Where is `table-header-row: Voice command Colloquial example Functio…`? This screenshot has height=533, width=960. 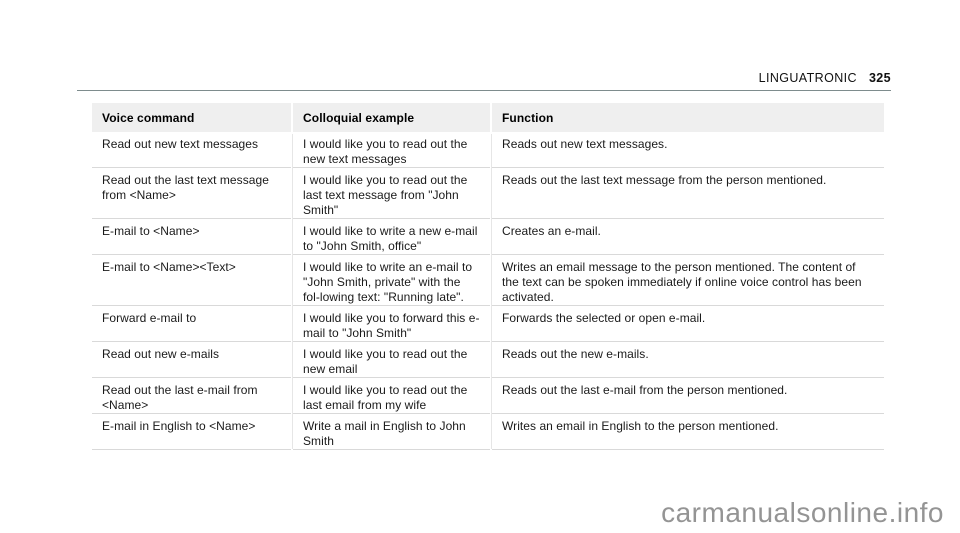
table-header-row: Voice command Colloquial example Functio… is located at coordinates (488, 117).